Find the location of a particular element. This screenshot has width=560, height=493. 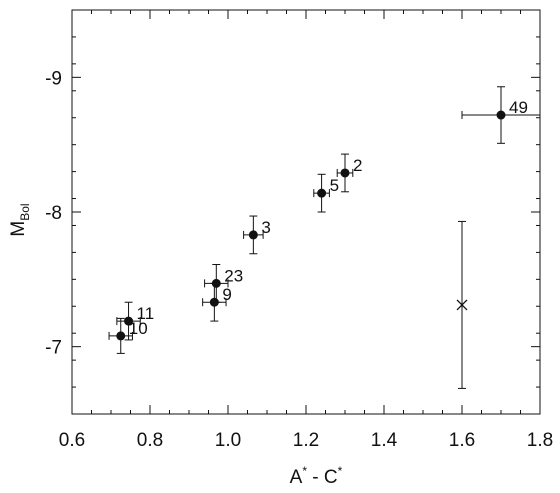

x-tick-label: 1.6 is located at coordinates (462, 440).